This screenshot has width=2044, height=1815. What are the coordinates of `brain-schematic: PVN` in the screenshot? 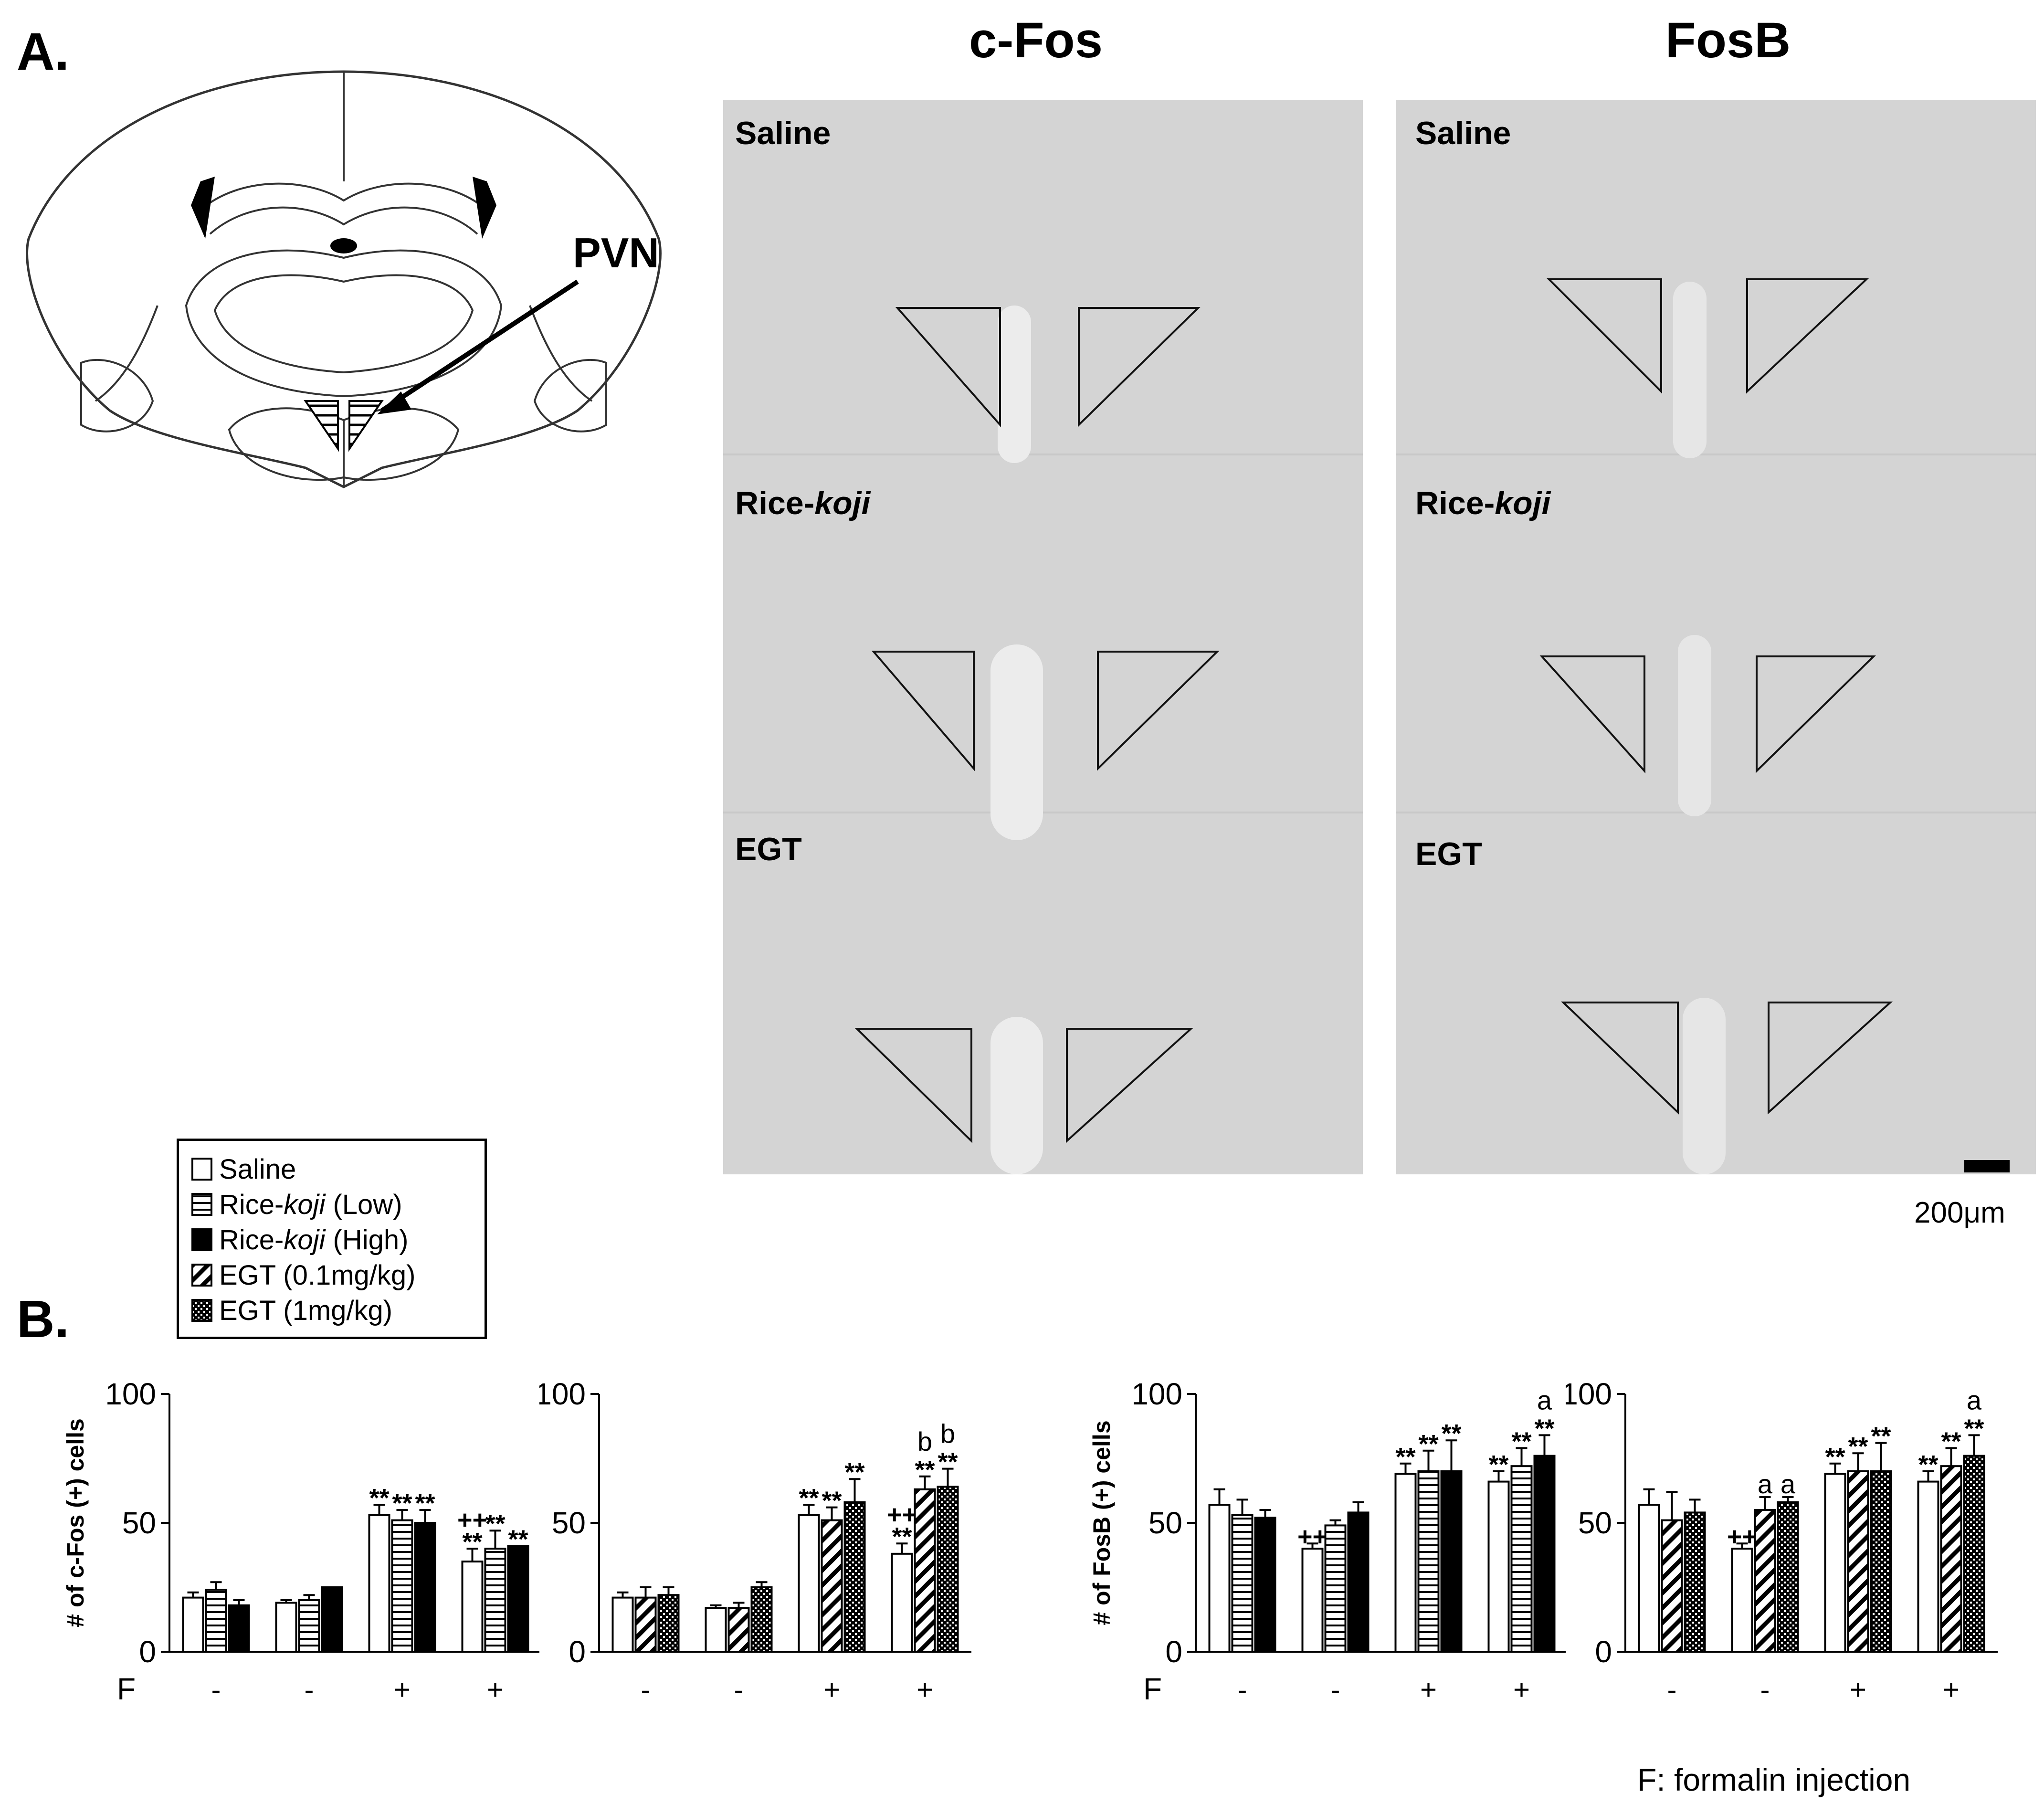 It's located at (344, 279).